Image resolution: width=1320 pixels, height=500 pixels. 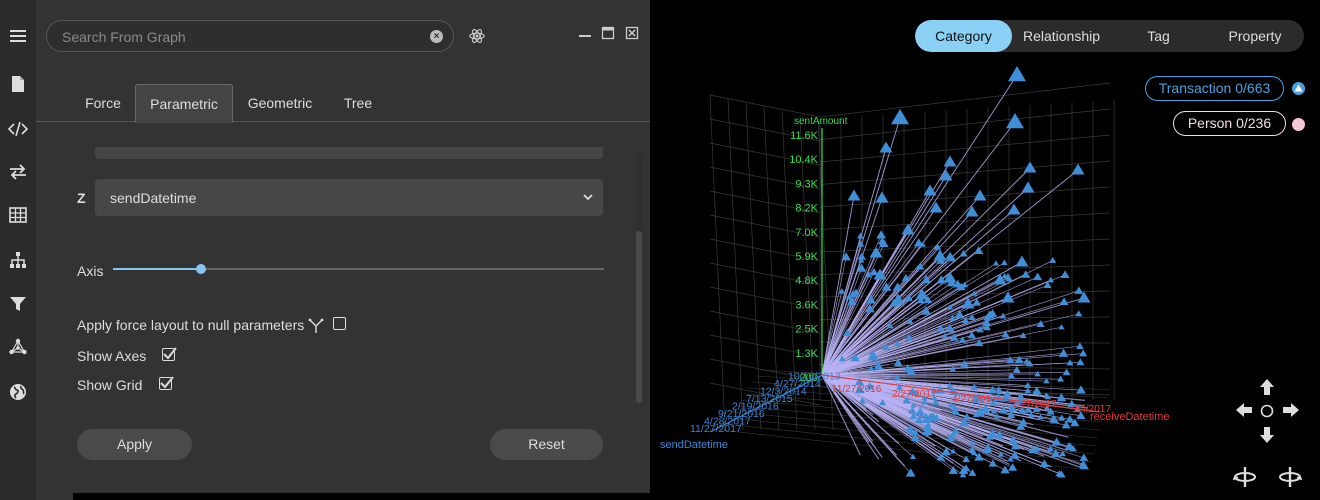 What do you see at coordinates (436, 36) in the screenshot?
I see `clear-search-icon: ×` at bounding box center [436, 36].